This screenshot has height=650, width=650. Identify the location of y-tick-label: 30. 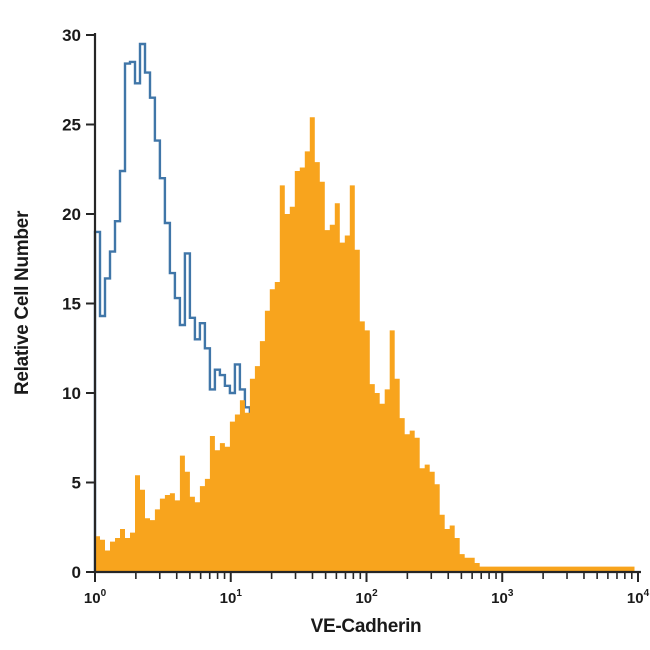
(71, 35).